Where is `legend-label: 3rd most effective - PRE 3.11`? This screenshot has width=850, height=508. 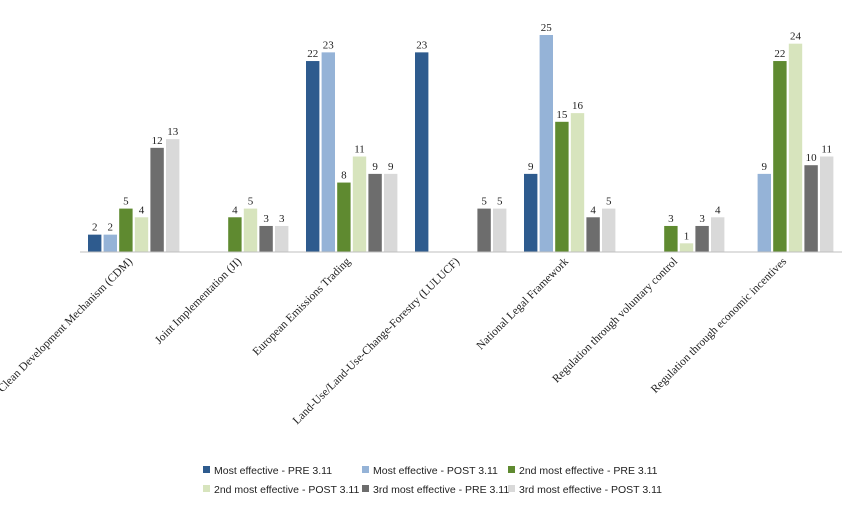 legend-label: 3rd most effective - PRE 3.11 is located at coordinates (441, 490).